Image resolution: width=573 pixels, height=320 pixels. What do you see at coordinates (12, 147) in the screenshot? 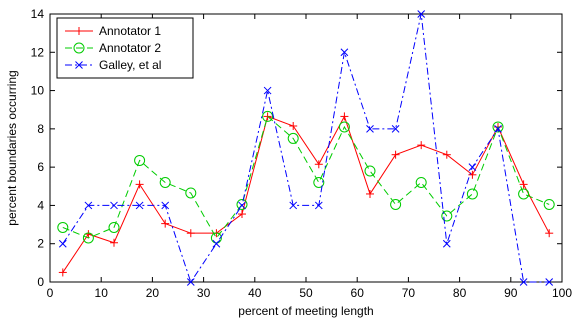
I see `y-axis-label: percent boundaries occurring` at bounding box center [12, 147].